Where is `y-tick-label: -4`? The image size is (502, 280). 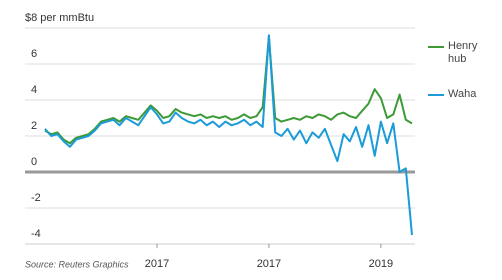
y-tick-label: -4 is located at coordinates (36, 234).